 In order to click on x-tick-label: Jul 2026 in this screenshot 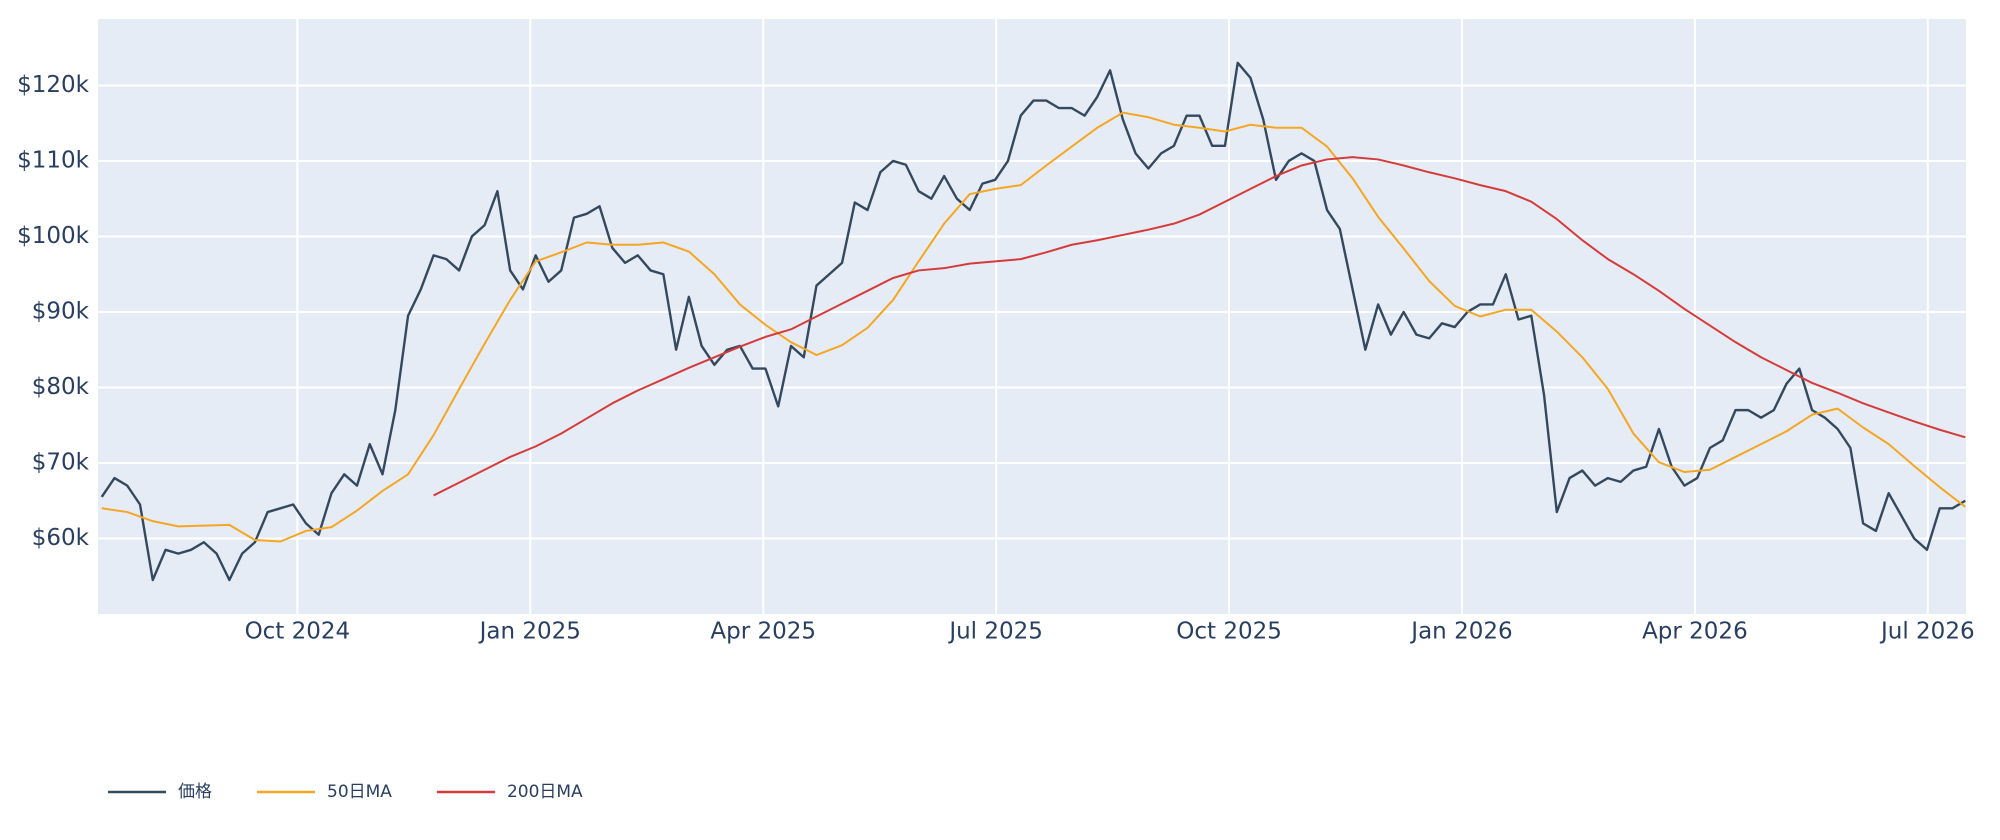, I will do `click(1927, 632)`.